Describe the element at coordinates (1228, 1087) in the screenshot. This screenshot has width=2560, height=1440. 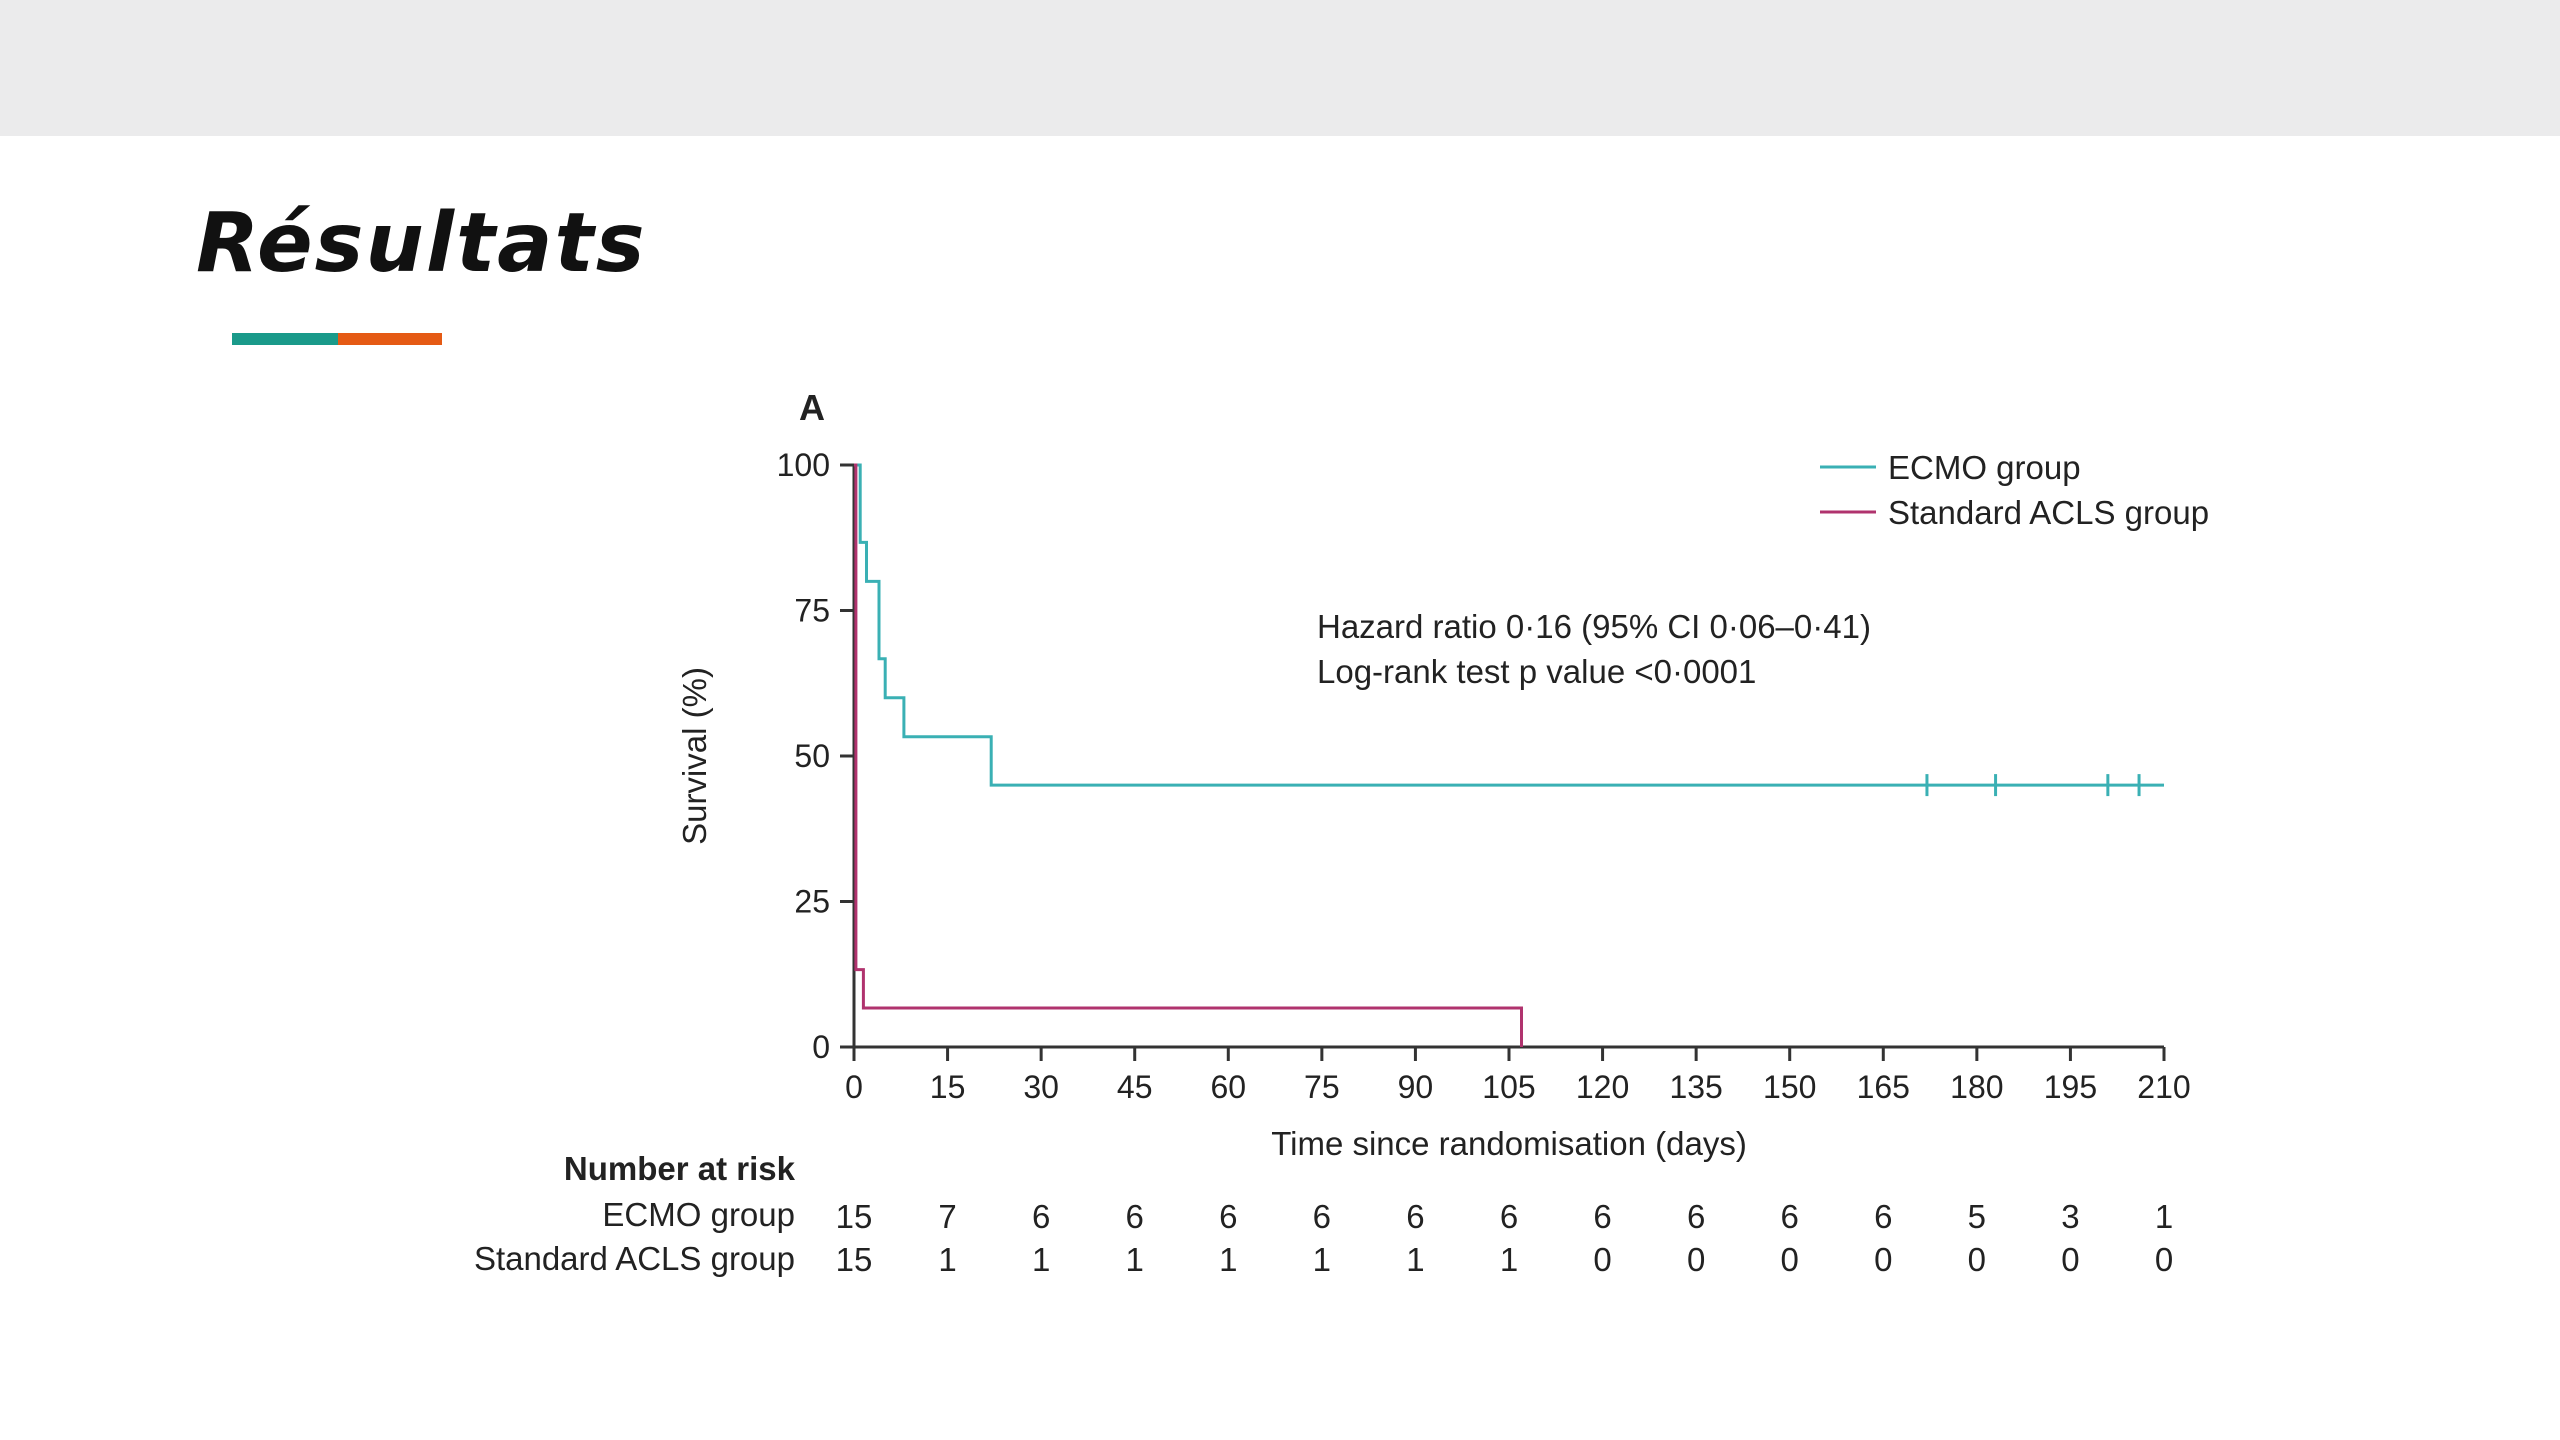
I see `x-tick-label: 60` at that location.